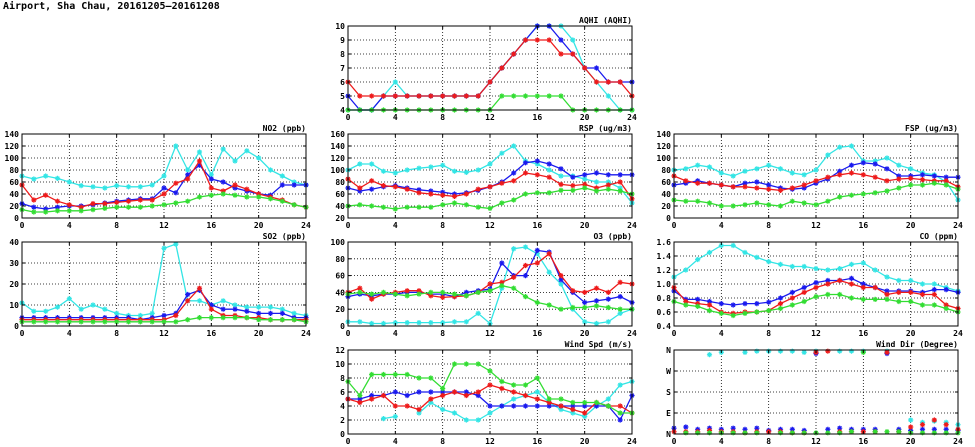 The width and height of the screenshot is (975, 447). What do you see at coordinates (158, 177) in the screenshot?
I see `panel-no2: 0 4 8 12 16 20 24 0 20 40 60 80 100 120 140 NO2 (ppb)` at bounding box center [158, 177].